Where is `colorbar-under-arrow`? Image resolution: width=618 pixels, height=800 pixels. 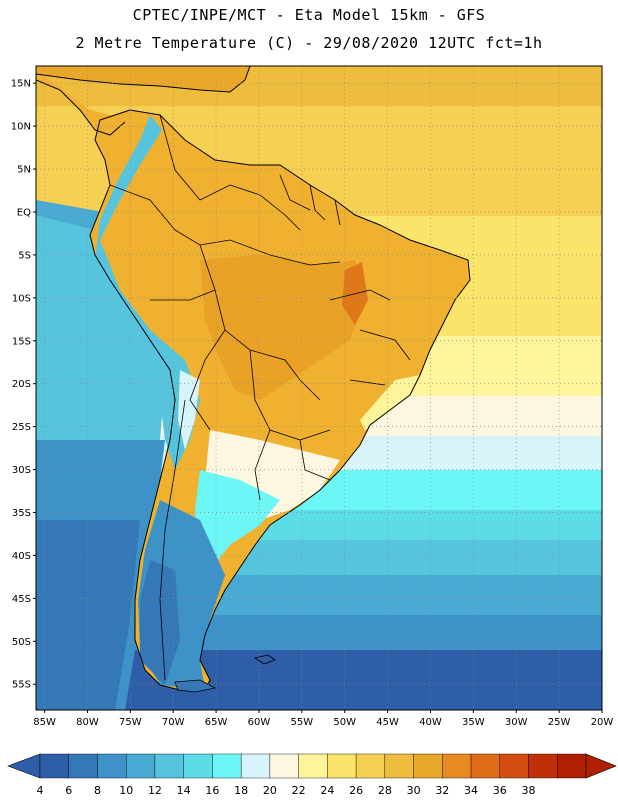
colorbar-under-arrow is located at coordinates (24, 766).